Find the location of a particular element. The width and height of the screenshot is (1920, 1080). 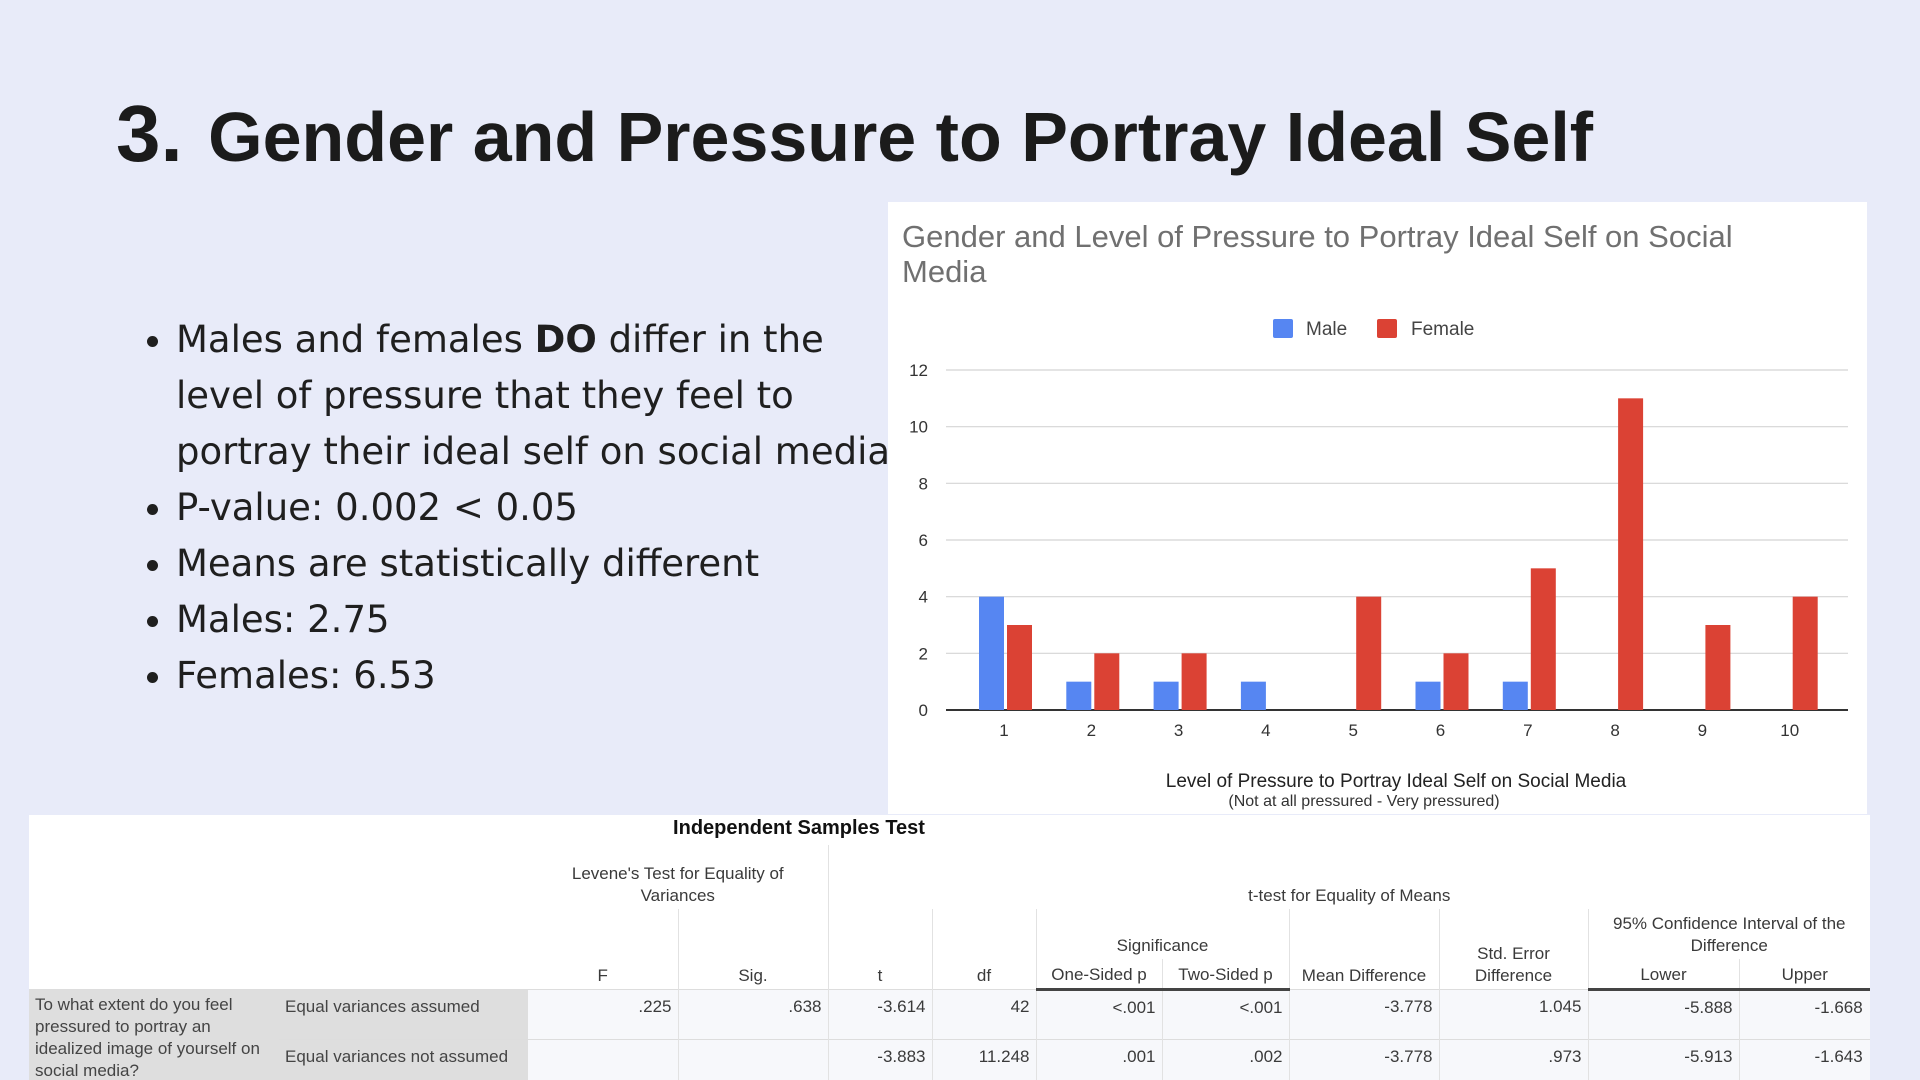

x-tick-label: 4 is located at coordinates (1265, 730).